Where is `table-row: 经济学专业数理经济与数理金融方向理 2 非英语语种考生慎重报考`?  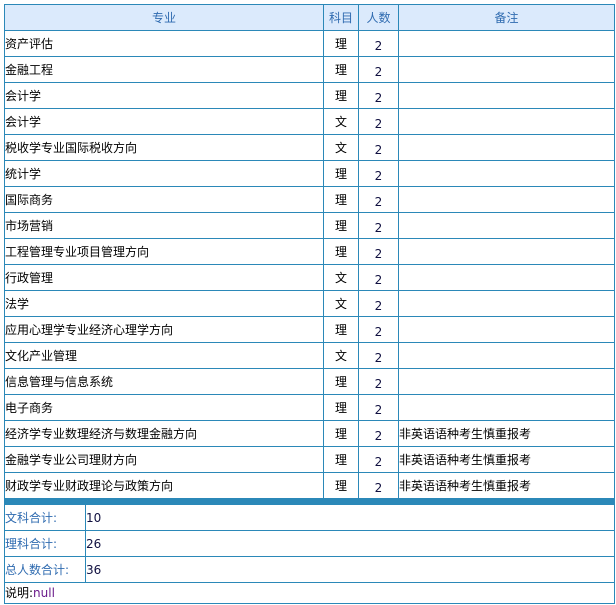 table-row: 经济学专业数理经济与数理金融方向理 2 非英语语种考生慎重报考 is located at coordinates (309, 433).